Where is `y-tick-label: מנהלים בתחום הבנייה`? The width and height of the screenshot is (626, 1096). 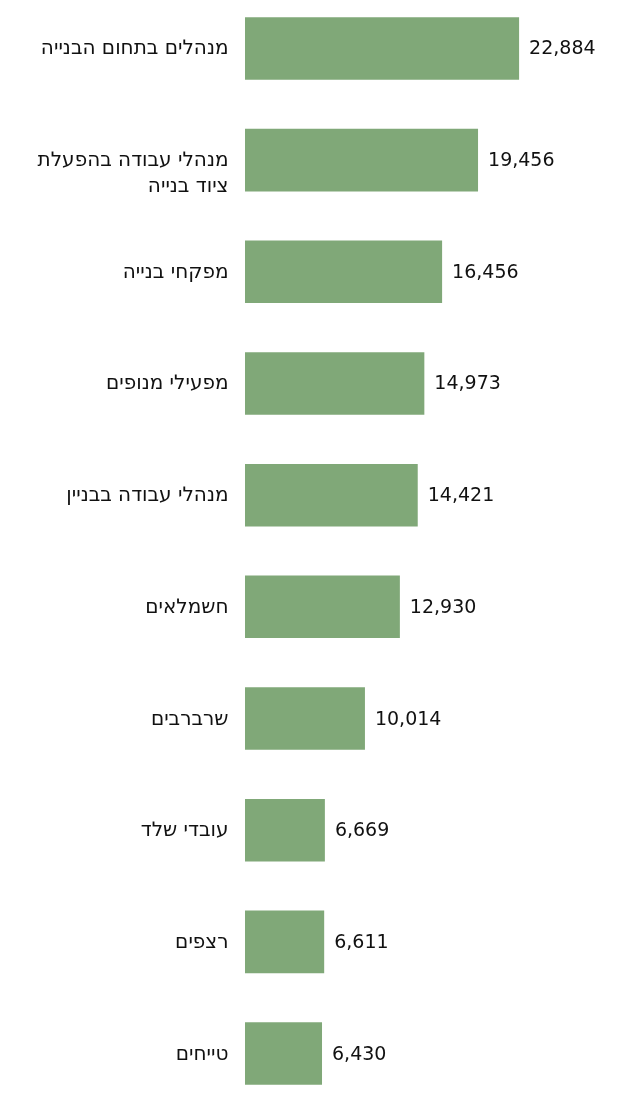 y-tick-label: מנהלים בתחום הבנייה is located at coordinates (134, 47).